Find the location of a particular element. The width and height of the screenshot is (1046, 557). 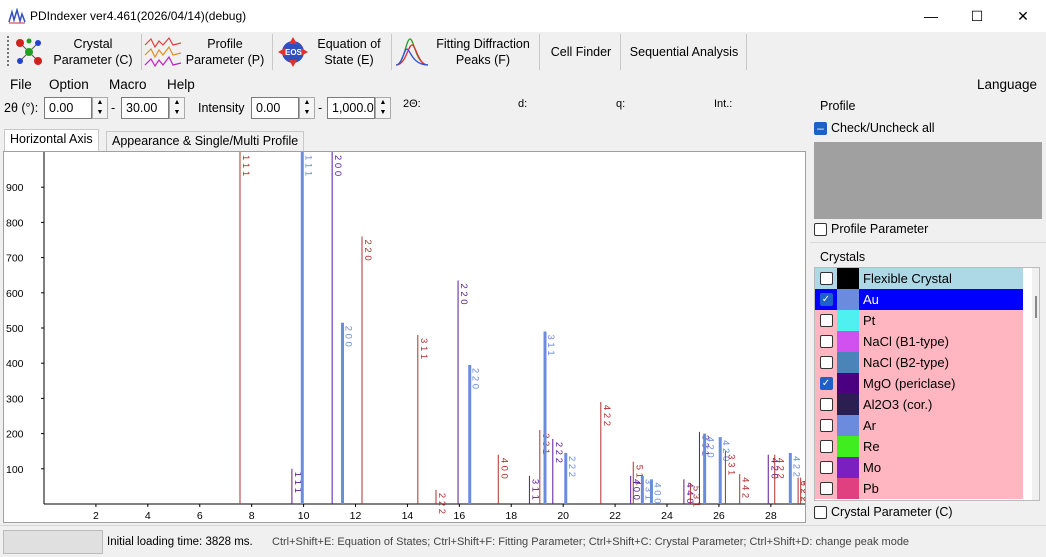

menu-help: Help is located at coordinates (181, 84).